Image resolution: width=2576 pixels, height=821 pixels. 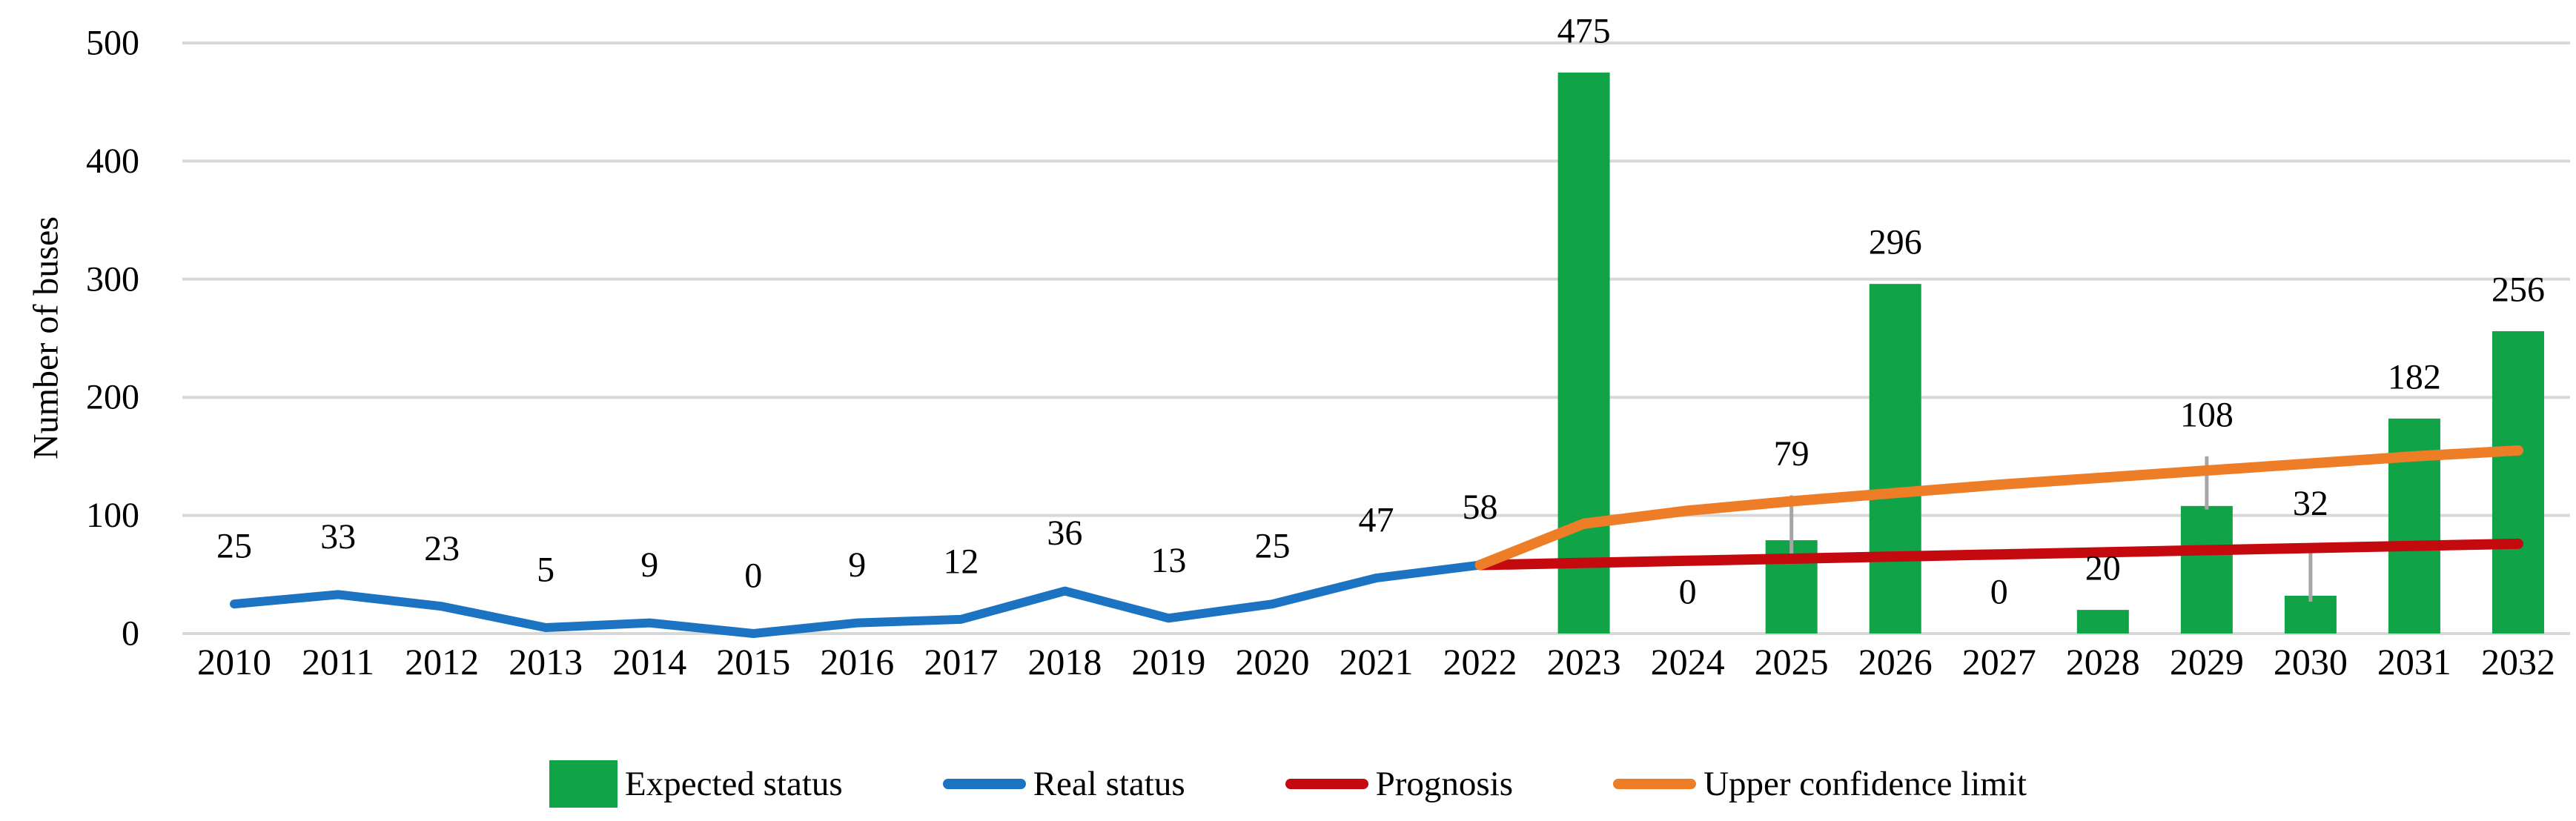 I want to click on legend-label-expected-status: Expected status, so click(x=734, y=784).